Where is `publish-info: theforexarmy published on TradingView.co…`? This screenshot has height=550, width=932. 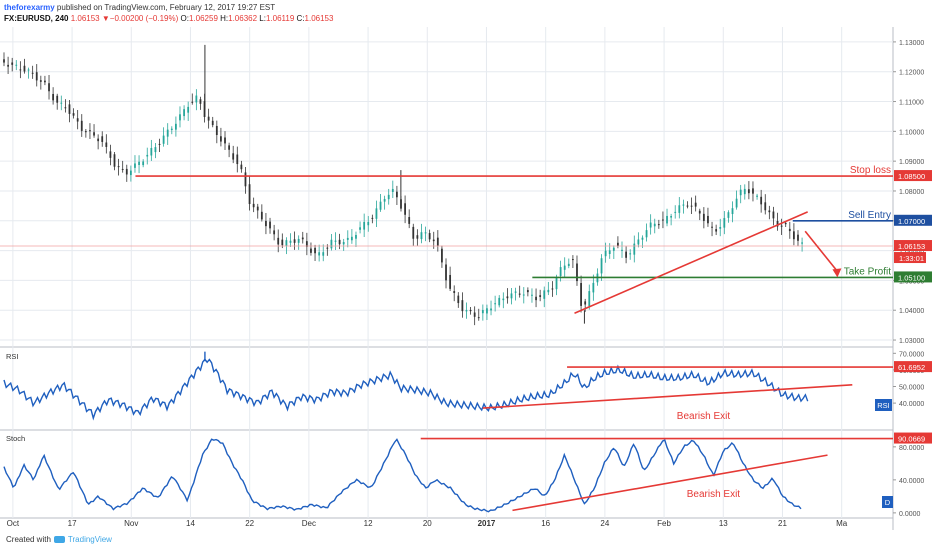
publish-info: theforexarmy published on TradingView.co… is located at coordinates (139, 7).